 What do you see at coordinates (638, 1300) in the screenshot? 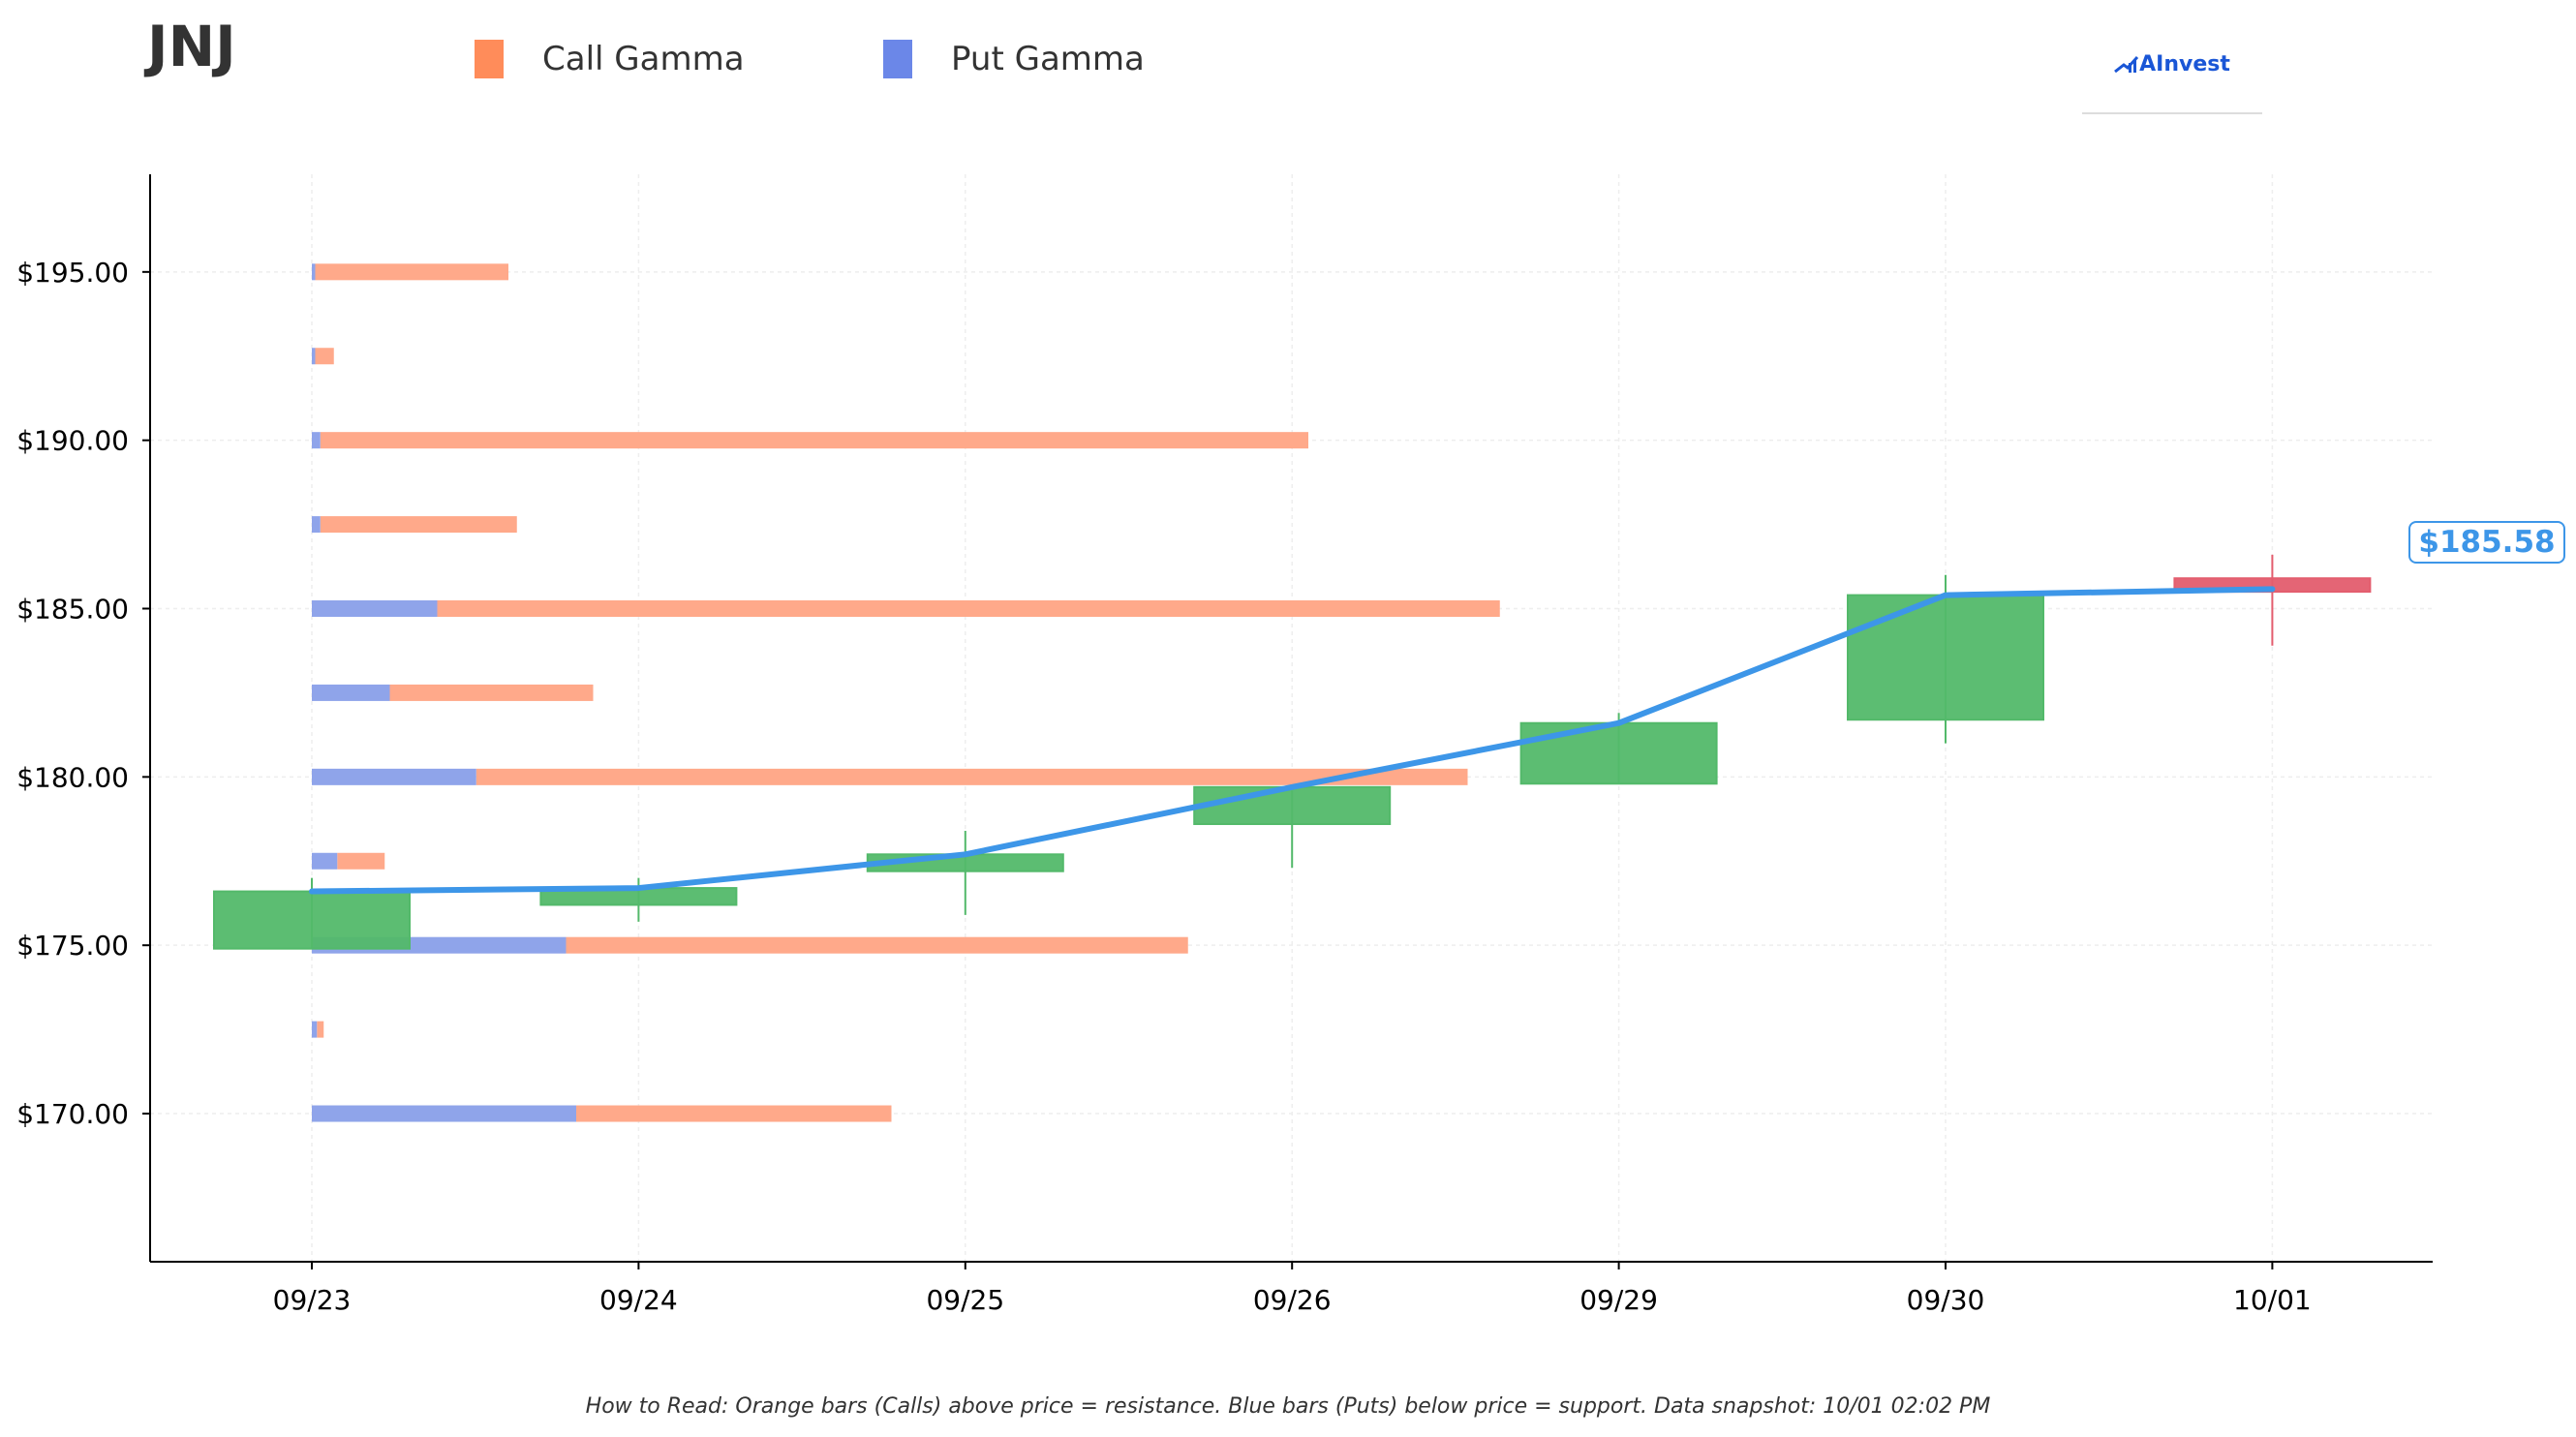
I see `x-tick-label: 09/24` at bounding box center [638, 1300].